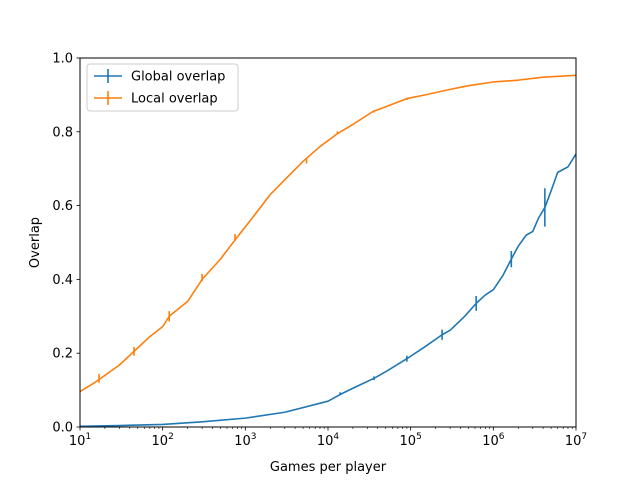 The height and width of the screenshot is (480, 640). What do you see at coordinates (62, 280) in the screenshot?
I see `y-tick-label: 0.4` at bounding box center [62, 280].